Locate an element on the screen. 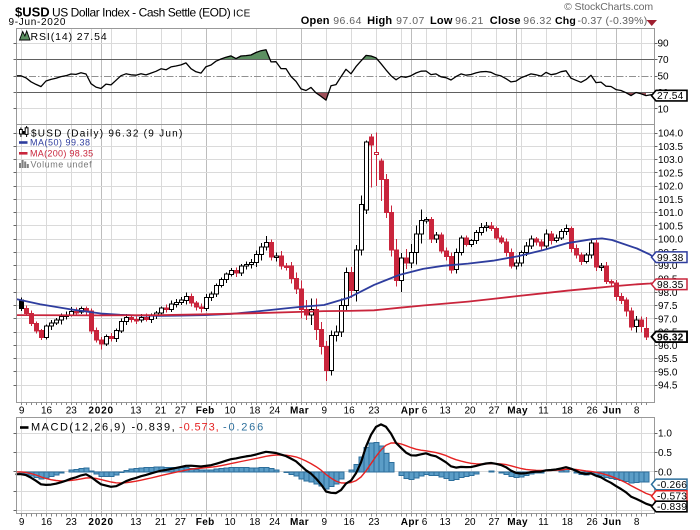  svg-text: 100.0 is located at coordinates (670, 240).